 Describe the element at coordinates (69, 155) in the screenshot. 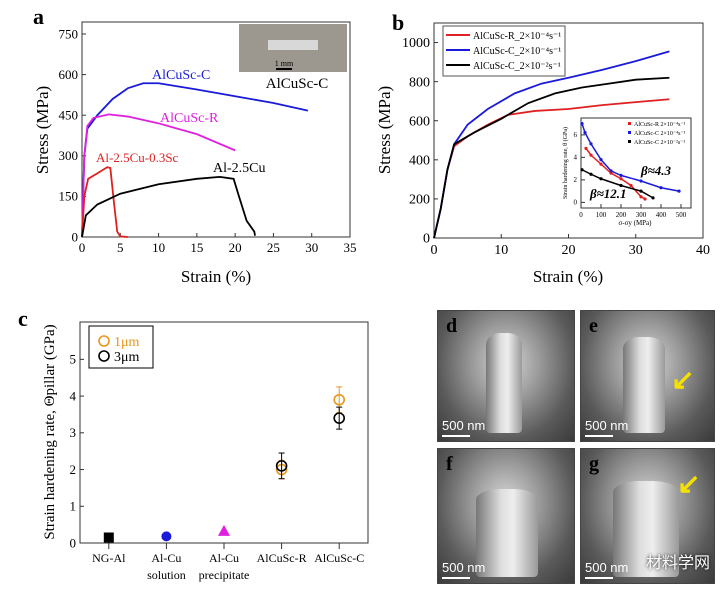

I see `y-tick-label: 300` at that location.